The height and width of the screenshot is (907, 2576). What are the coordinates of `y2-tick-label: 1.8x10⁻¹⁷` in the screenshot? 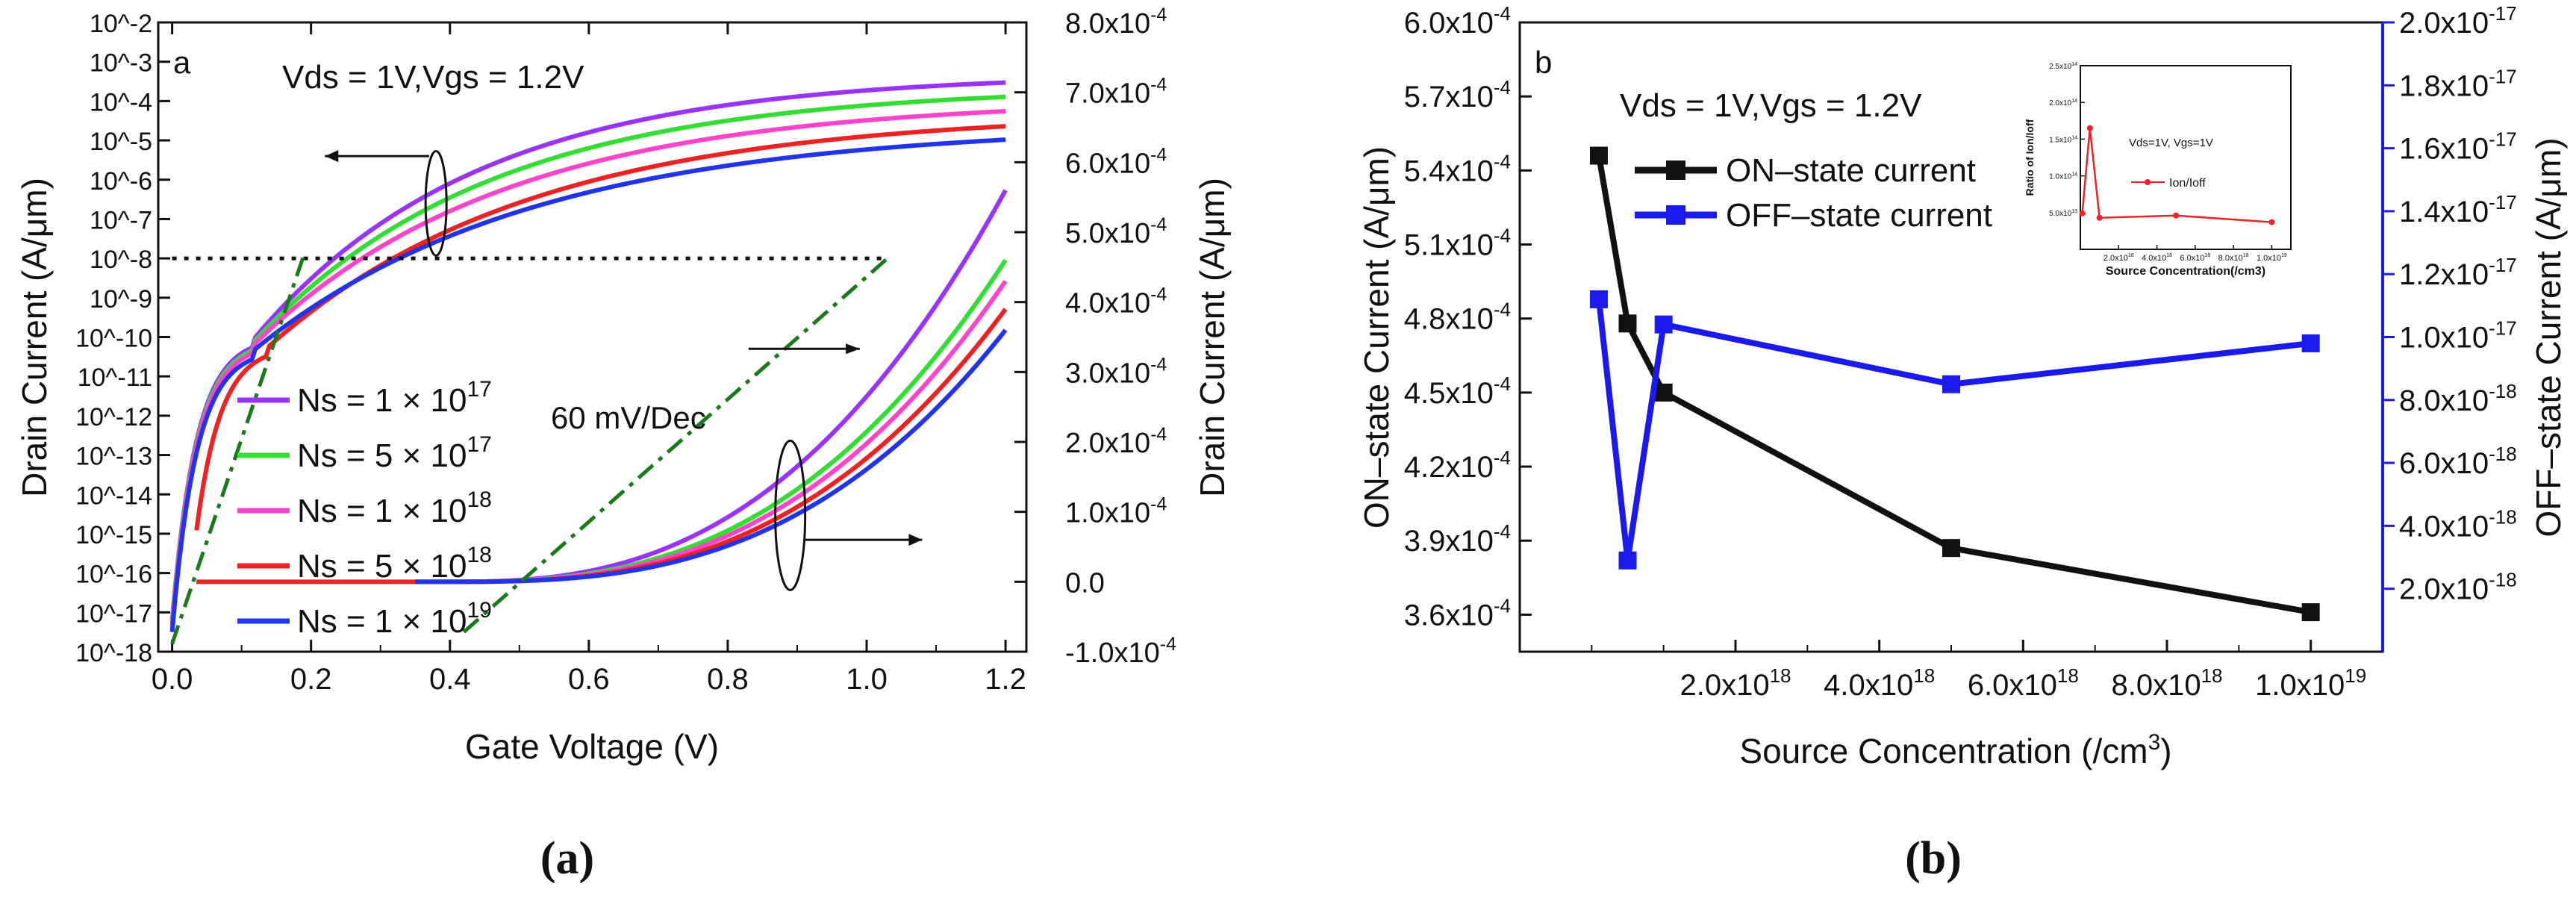 It's located at (2458, 83).